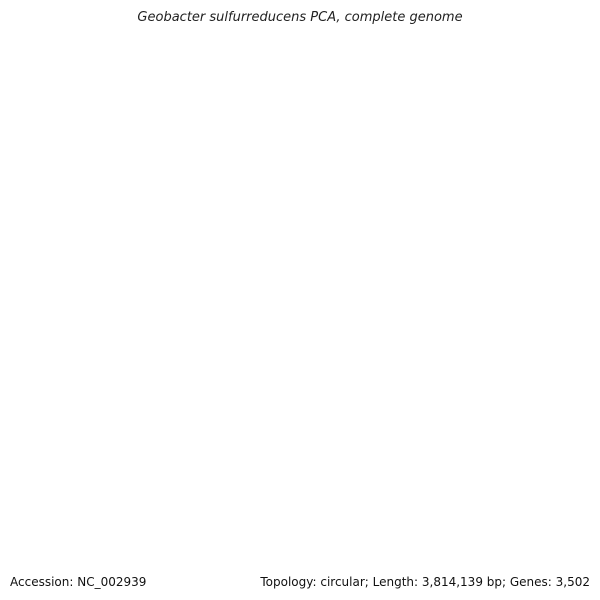 This screenshot has height=600, width=600. Describe the element at coordinates (78, 582) in the screenshot. I see `accession-text: Accession: NC_002939` at that location.